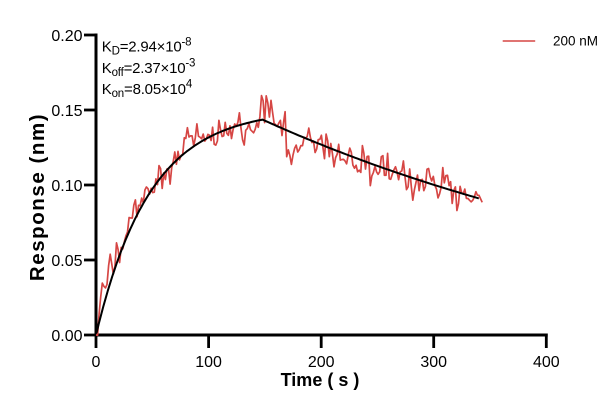 The width and height of the screenshot is (616, 417). What do you see at coordinates (66, 261) in the screenshot?
I see `svg-text: 0.05` at bounding box center [66, 261].